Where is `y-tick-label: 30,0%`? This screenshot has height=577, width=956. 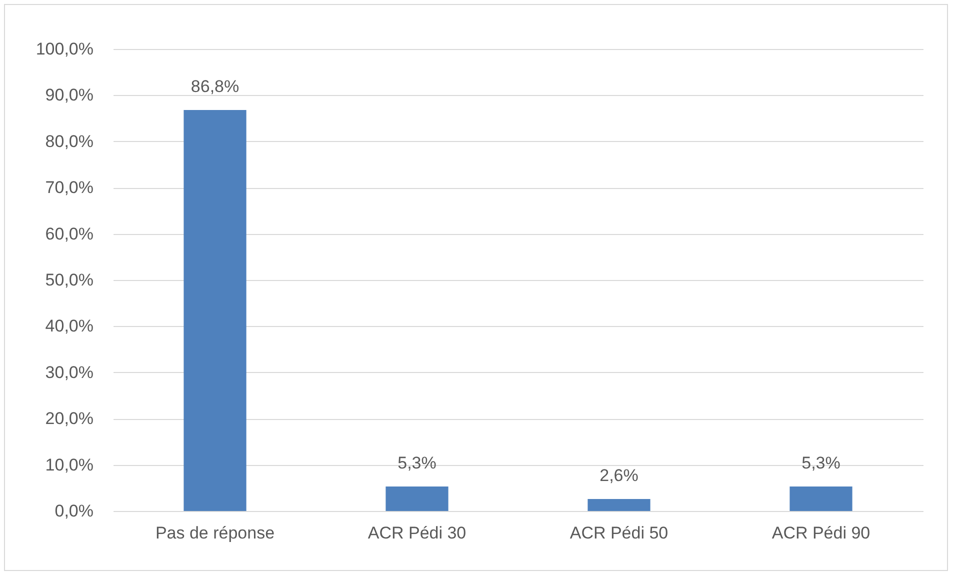 y-tick-label: 30,0% is located at coordinates (69, 372).